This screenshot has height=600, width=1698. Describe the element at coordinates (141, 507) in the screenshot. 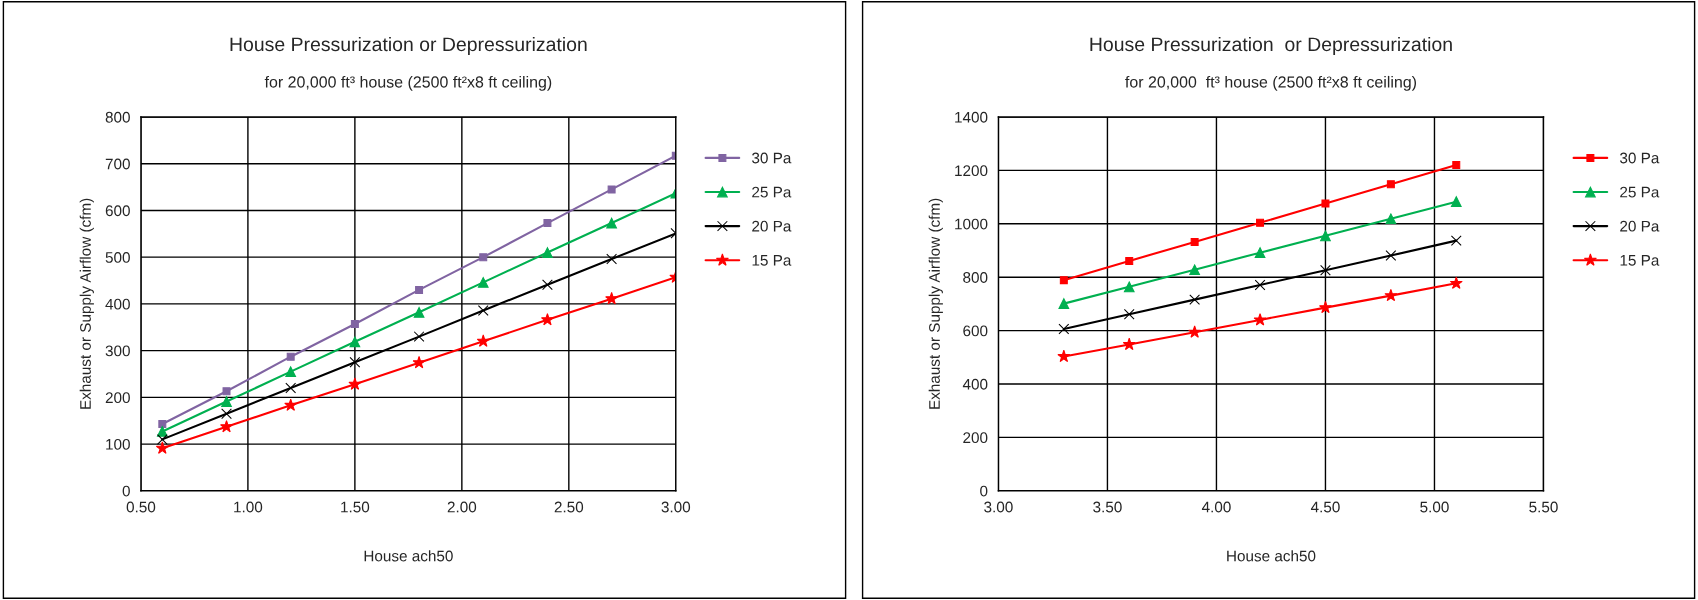

I see `x-tick-label: 0.50` at that location.